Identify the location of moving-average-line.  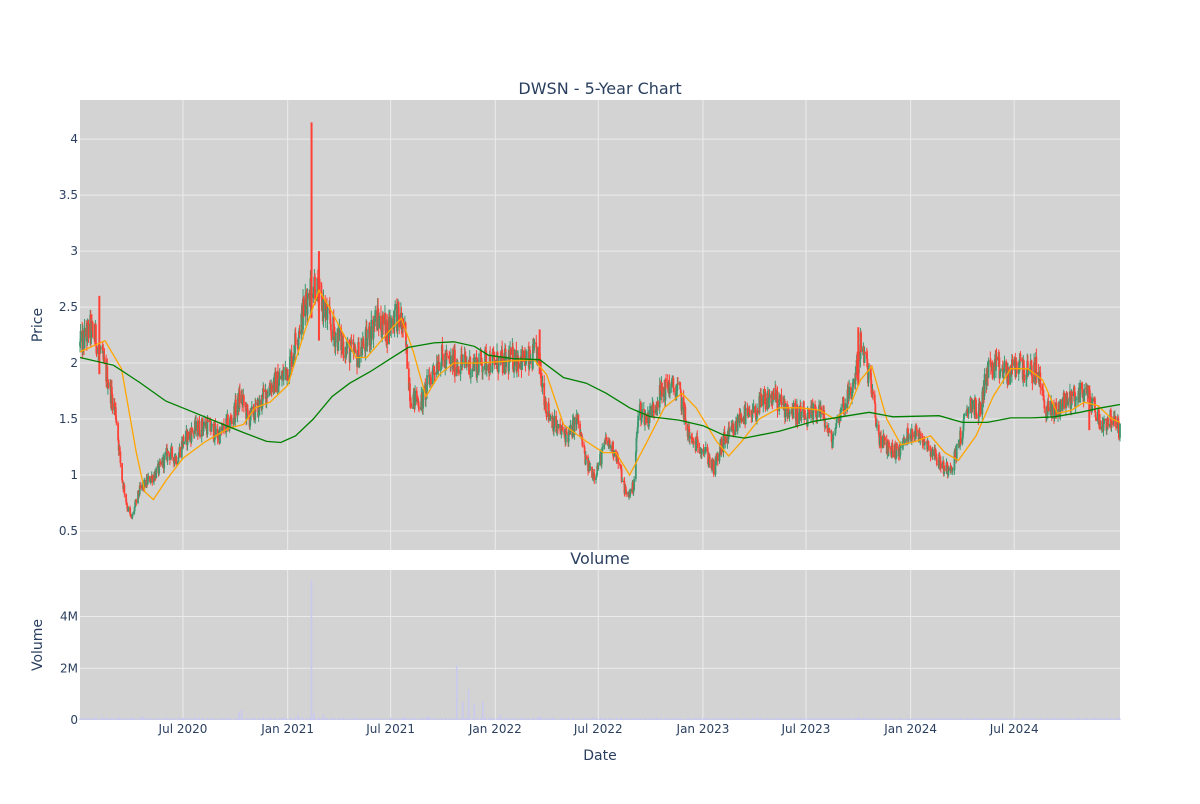
(600, 392).